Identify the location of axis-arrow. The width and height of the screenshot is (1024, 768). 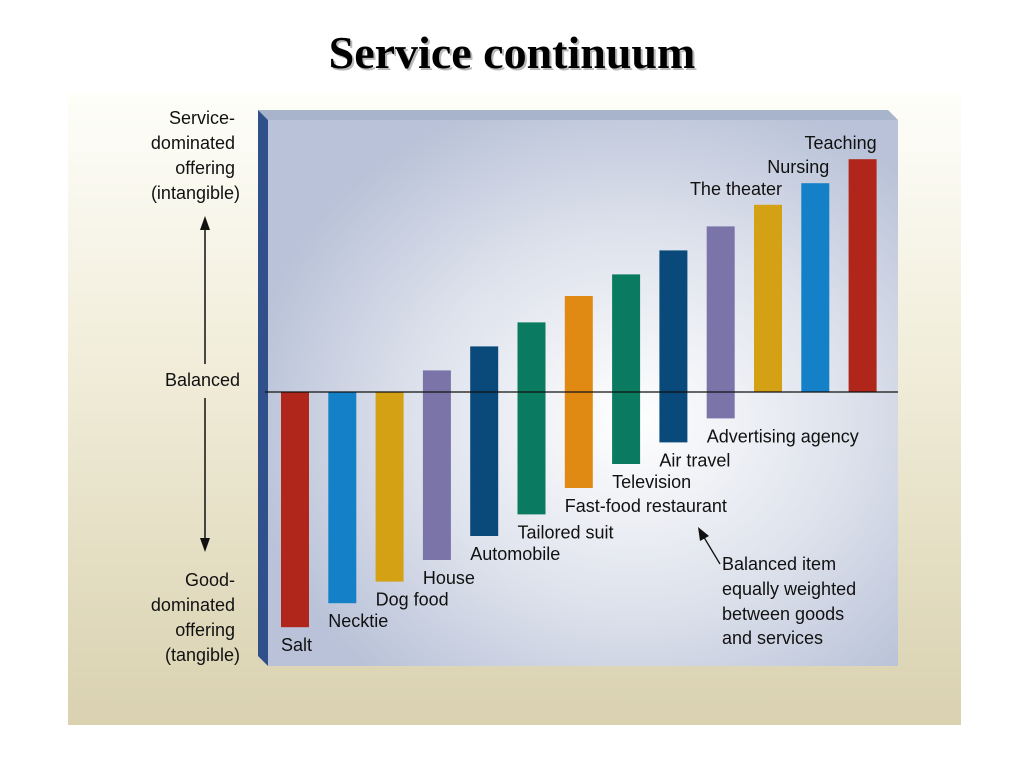
(205, 384).